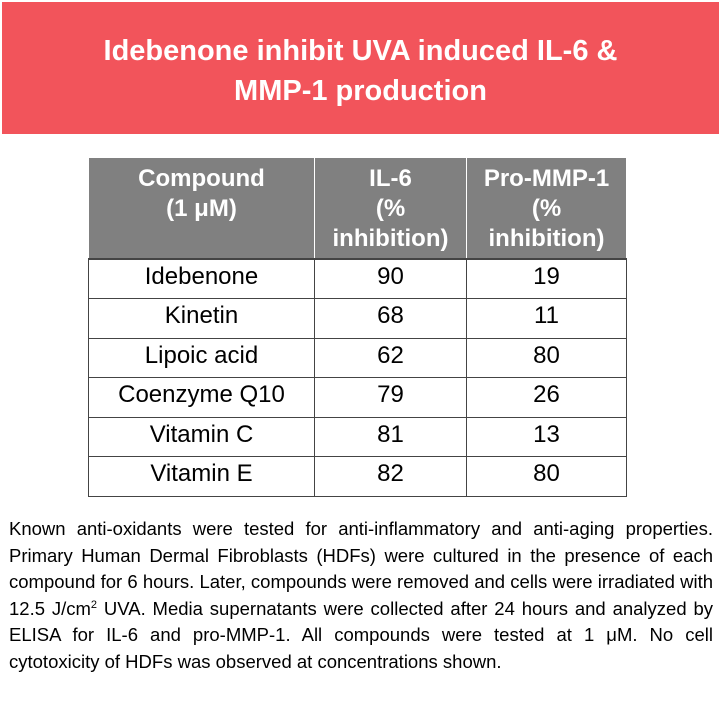 Image resolution: width=721 pixels, height=701 pixels. What do you see at coordinates (390, 476) in the screenshot?
I see `il6-cell: 82` at bounding box center [390, 476].